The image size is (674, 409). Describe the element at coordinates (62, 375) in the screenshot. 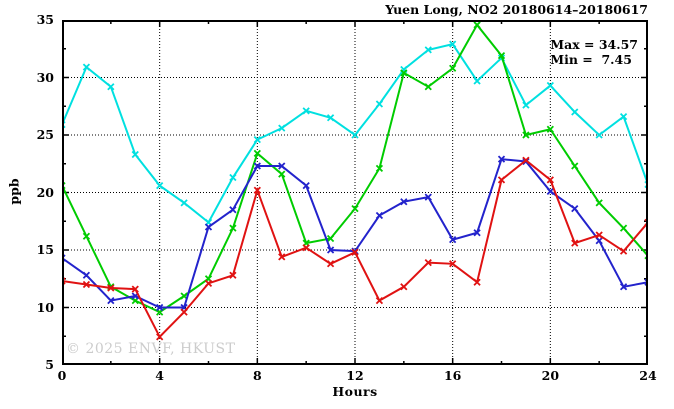

I see `x-tick-label: 0` at that location.